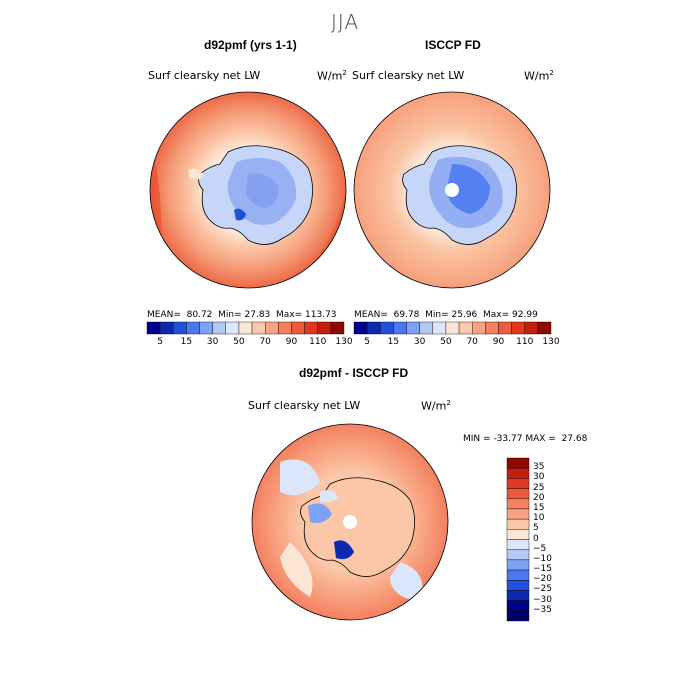 Image resolution: width=700 pixels, height=700 pixels. I want to click on panel1-map, so click(248, 190).